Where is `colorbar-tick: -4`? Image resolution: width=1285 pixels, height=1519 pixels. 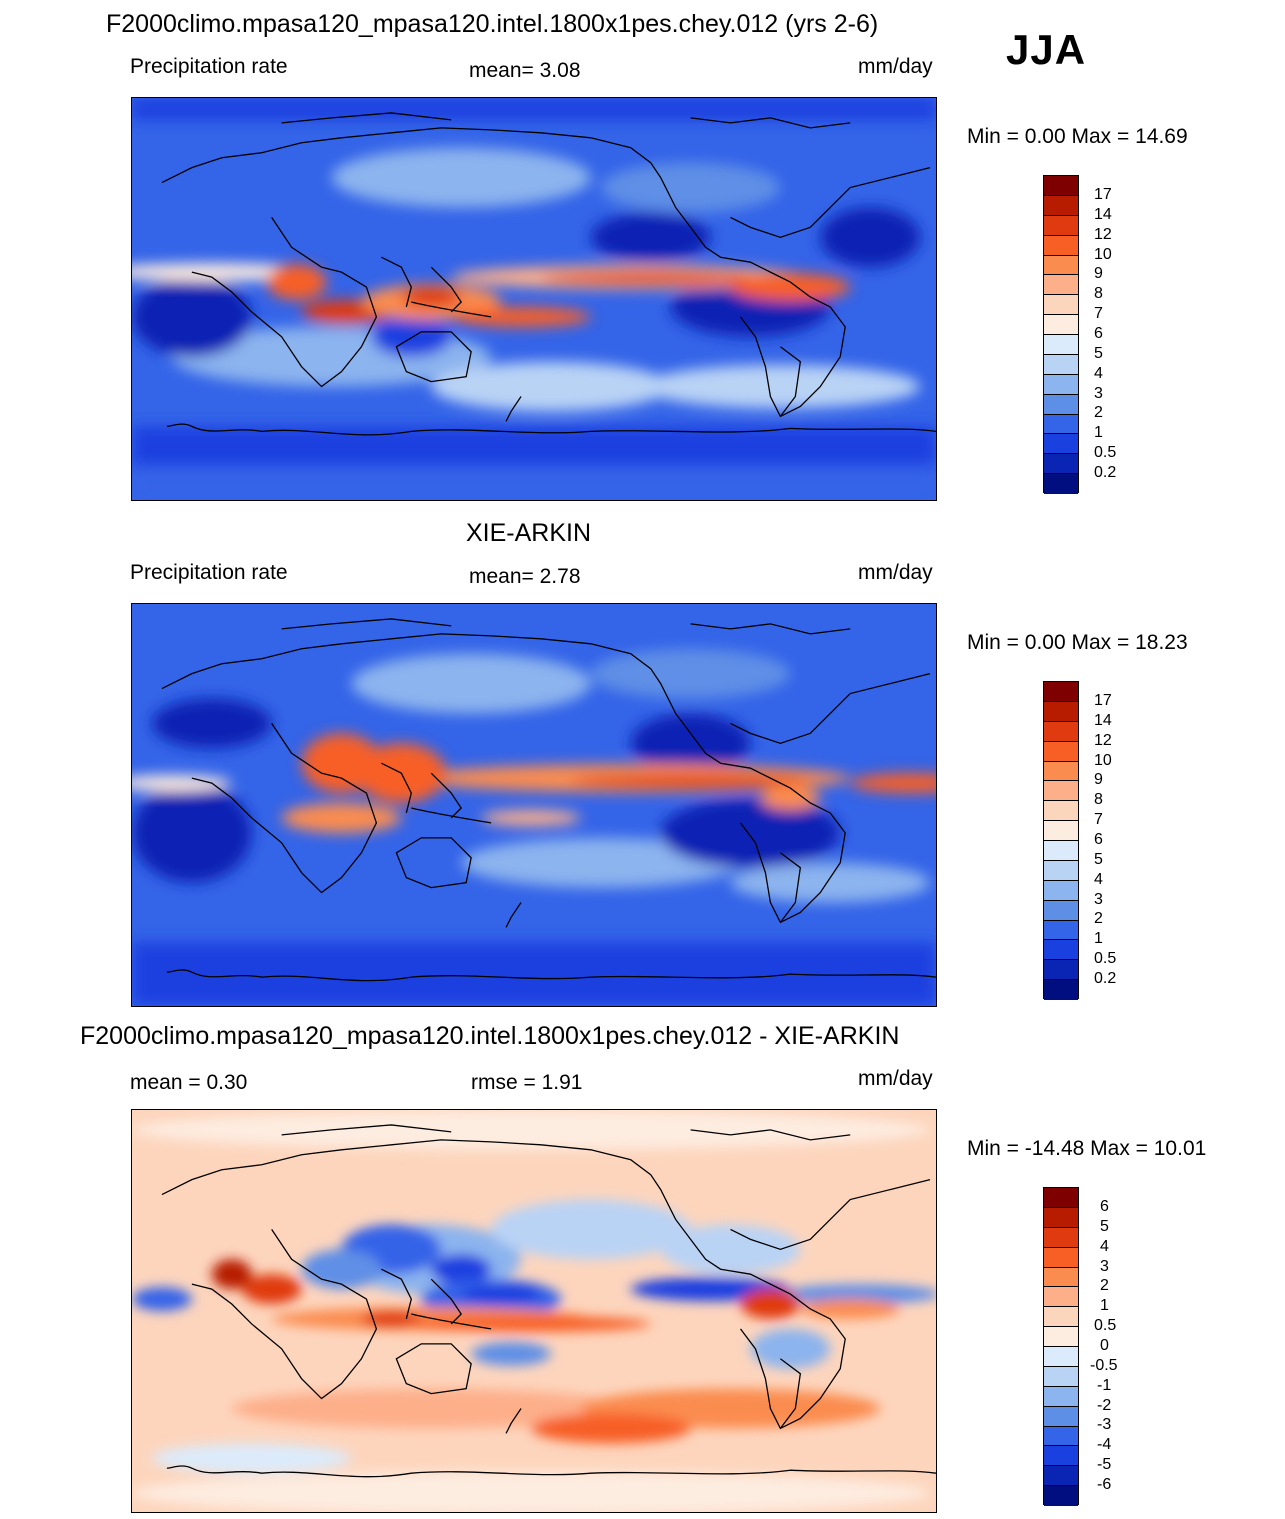 colorbar-tick: -4 is located at coordinates (1104, 1444).